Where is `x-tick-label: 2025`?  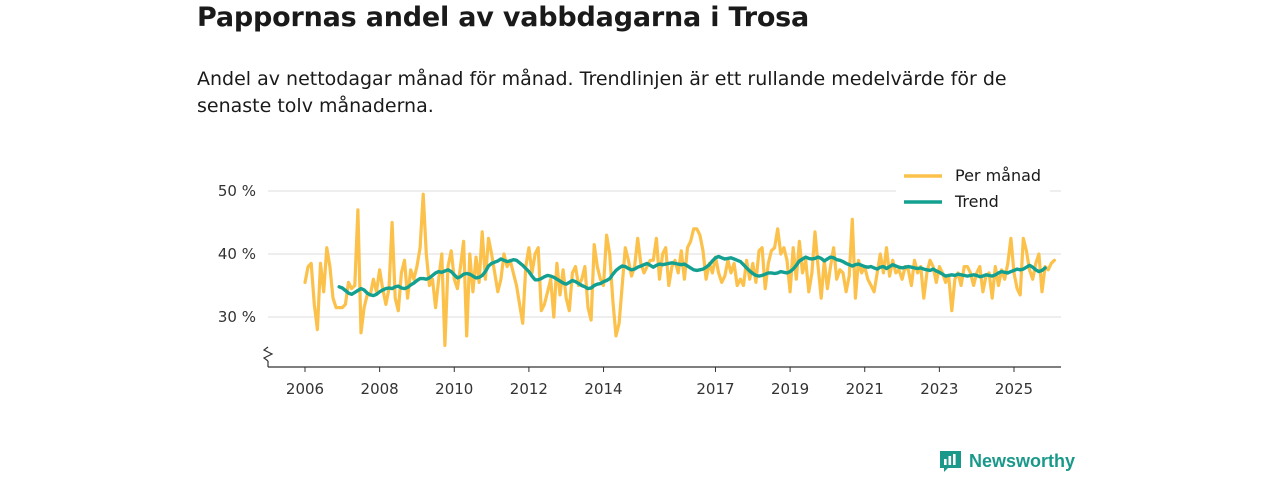
x-tick-label: 2025 is located at coordinates (1014, 389).